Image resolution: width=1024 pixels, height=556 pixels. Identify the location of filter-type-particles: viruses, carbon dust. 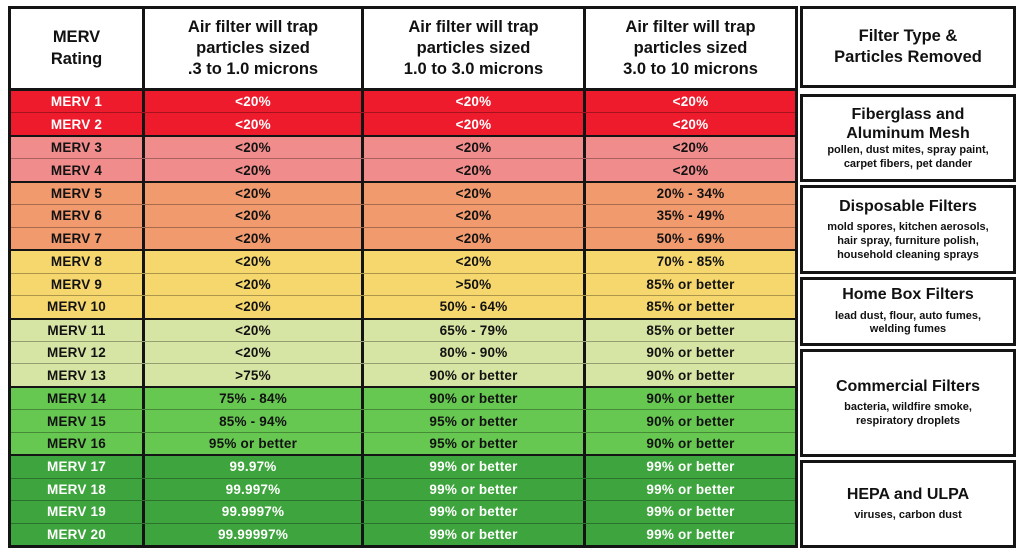
(908, 515).